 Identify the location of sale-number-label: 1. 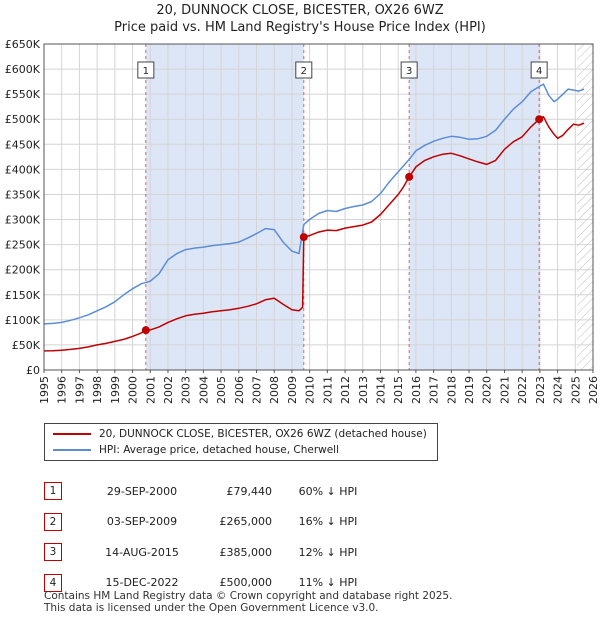
(146, 71).